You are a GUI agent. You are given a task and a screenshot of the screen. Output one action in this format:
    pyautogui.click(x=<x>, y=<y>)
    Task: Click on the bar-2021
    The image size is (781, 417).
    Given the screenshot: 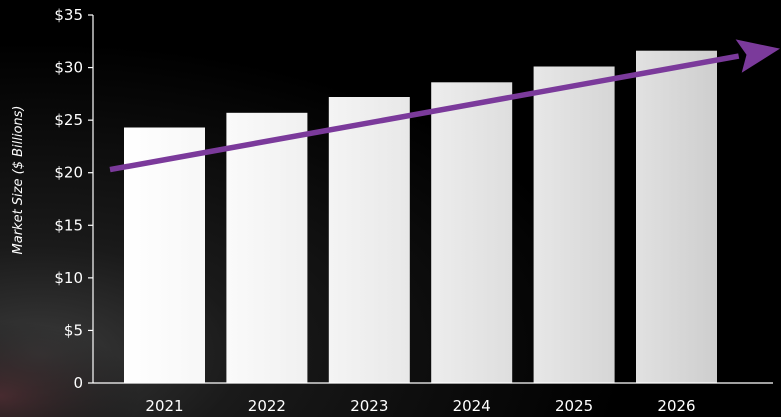 What is the action you would take?
    pyautogui.click(x=164, y=255)
    